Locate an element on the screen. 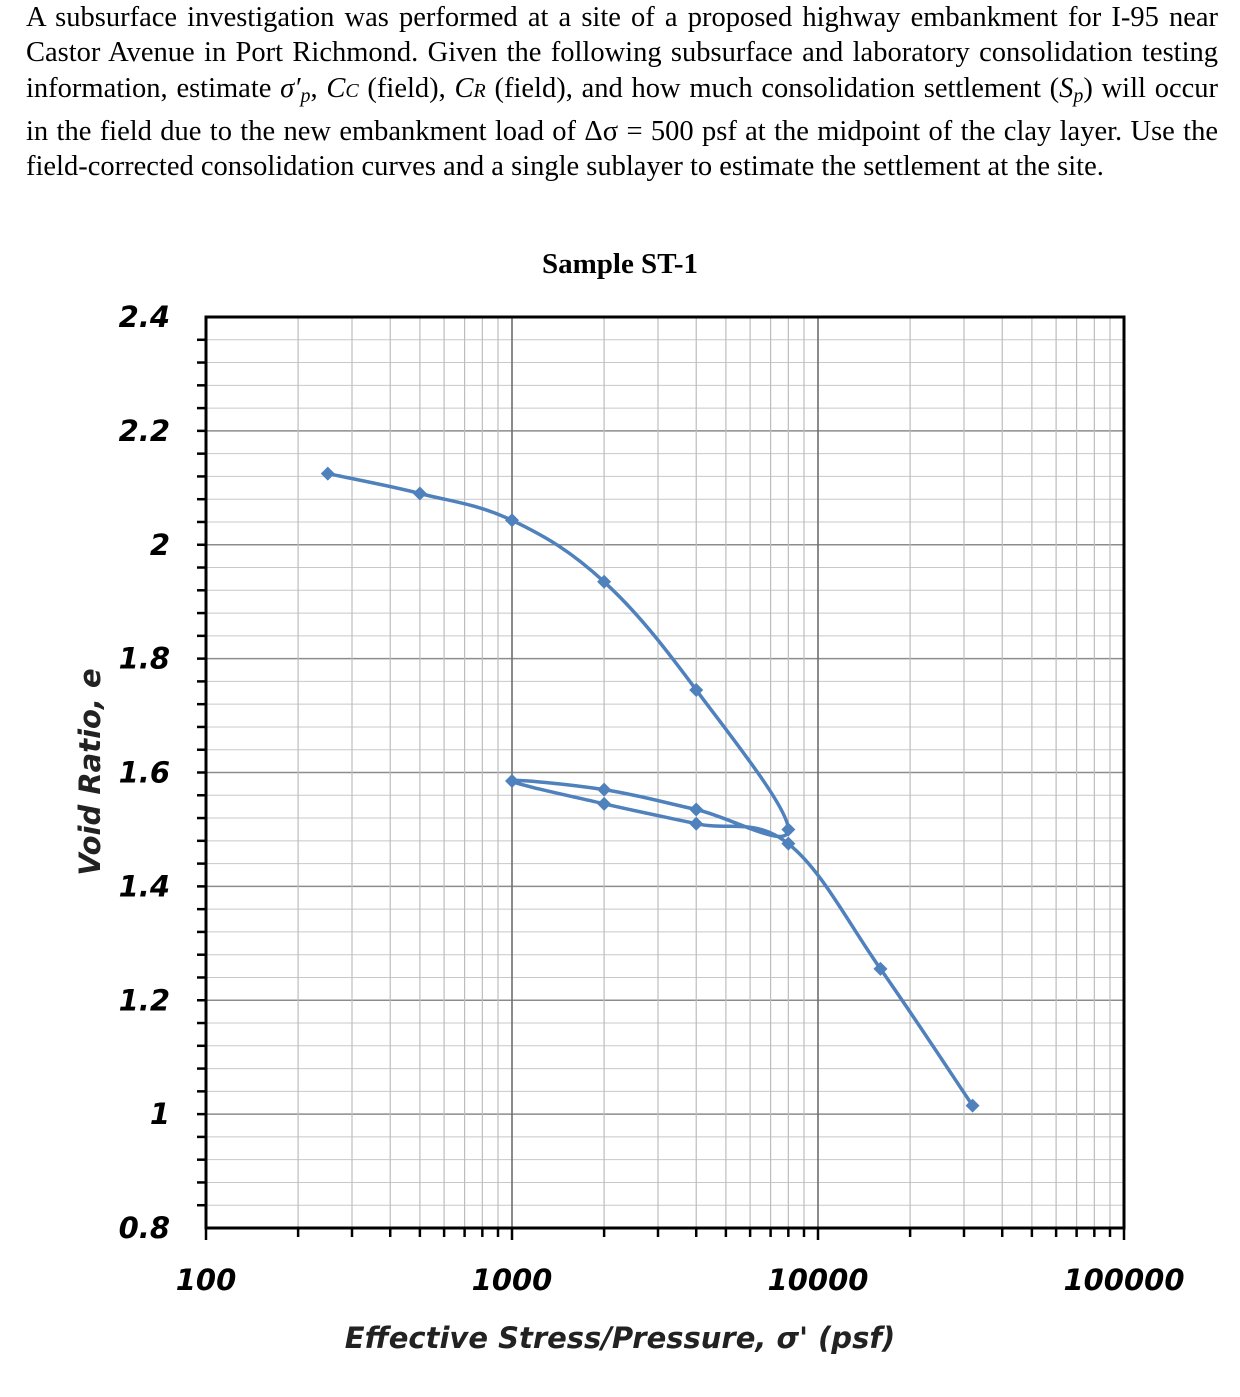 The height and width of the screenshot is (1397, 1240). y-tick-label: 1.8 is located at coordinates (144, 659).